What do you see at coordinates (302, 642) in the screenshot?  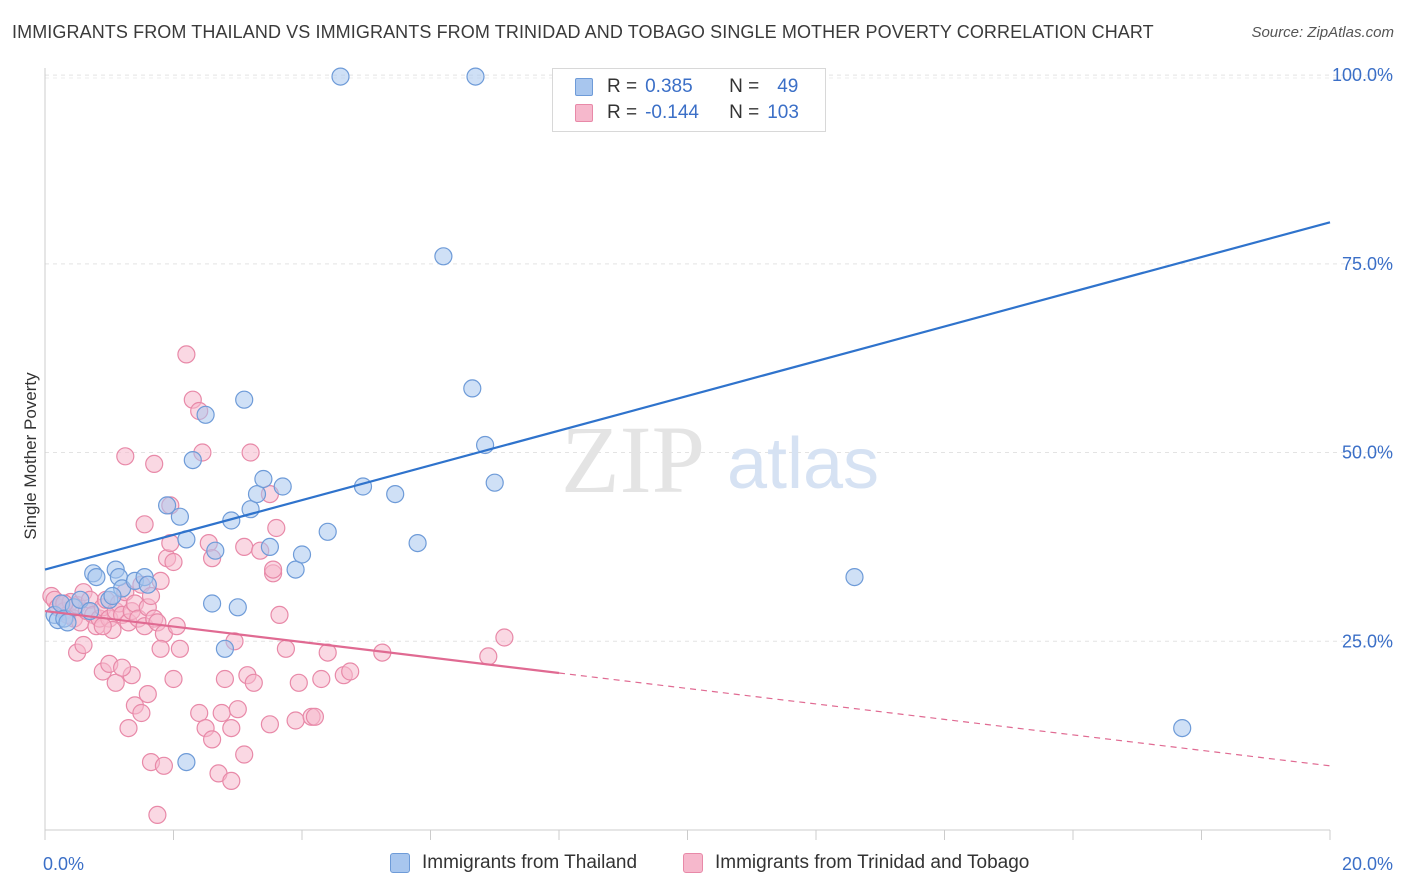 I see `trend-line-trinidad` at bounding box center [302, 642].